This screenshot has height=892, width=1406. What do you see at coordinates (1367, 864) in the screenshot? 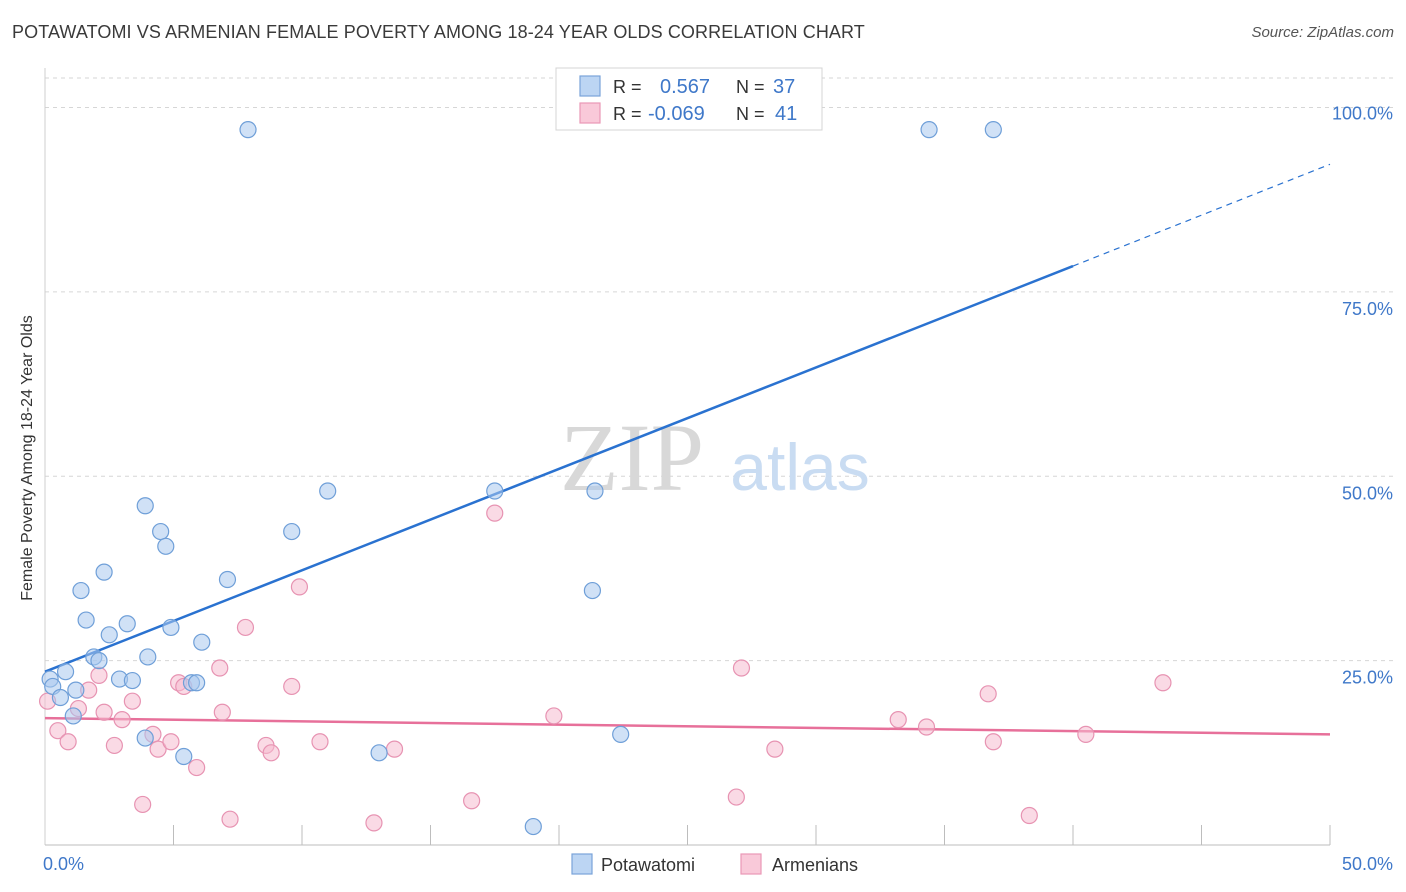
I see `x-tick-label: 50.0%` at bounding box center [1367, 864].